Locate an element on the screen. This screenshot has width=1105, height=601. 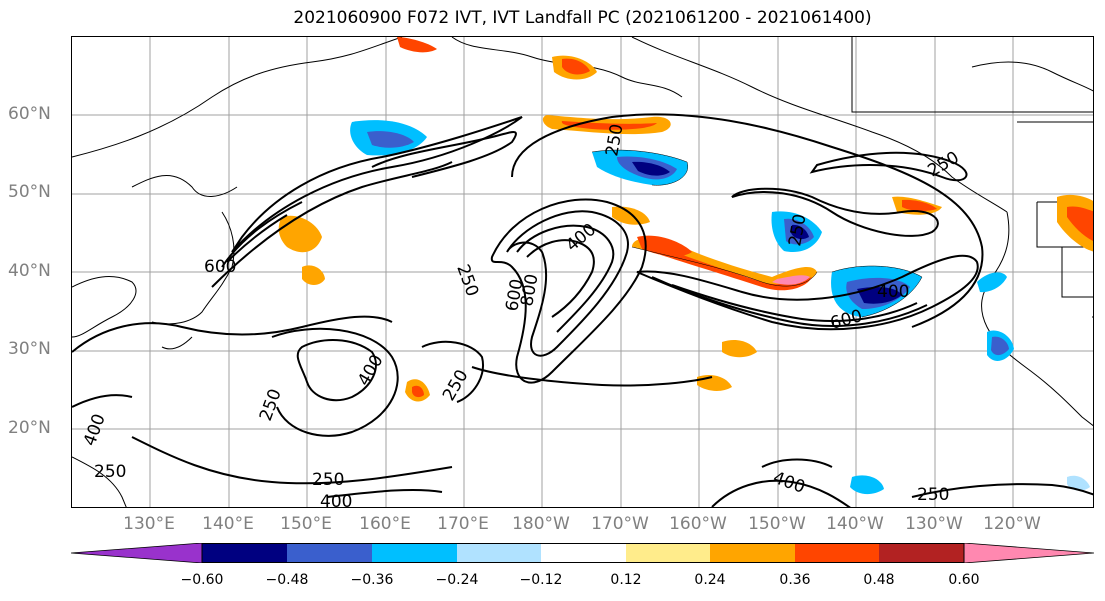
lon-label: 180°W is located at coordinates (541, 524).